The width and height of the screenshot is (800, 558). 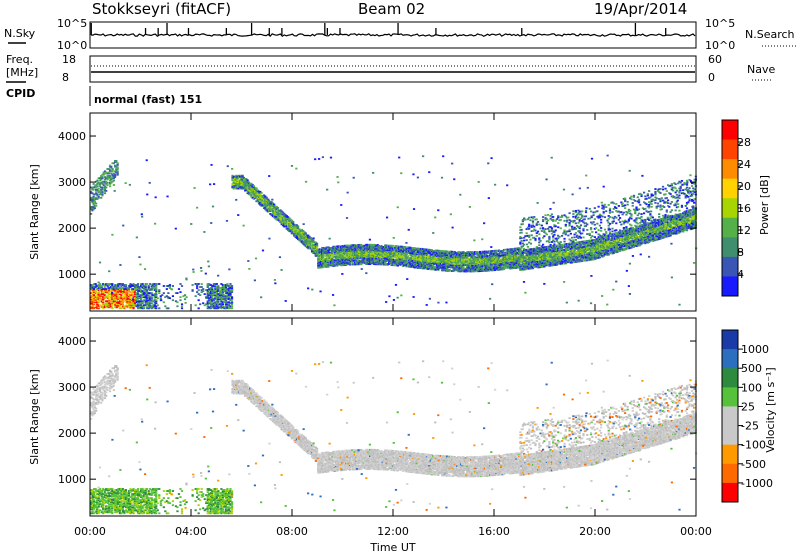 What do you see at coordinates (19, 59) in the screenshot?
I see `freq-label-1: Freq.` at bounding box center [19, 59].